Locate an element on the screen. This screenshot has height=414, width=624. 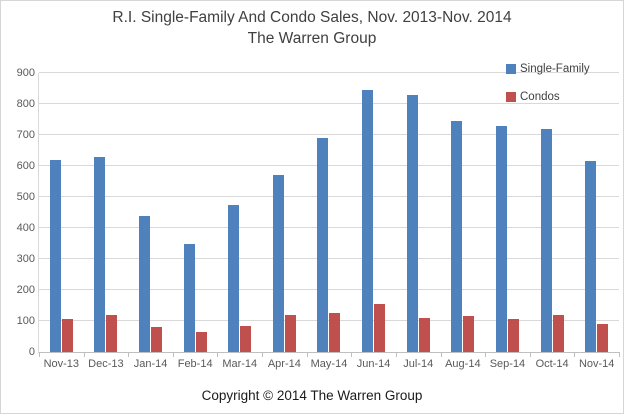
y-tick-label-100: 100 is located at coordinates (25, 321).